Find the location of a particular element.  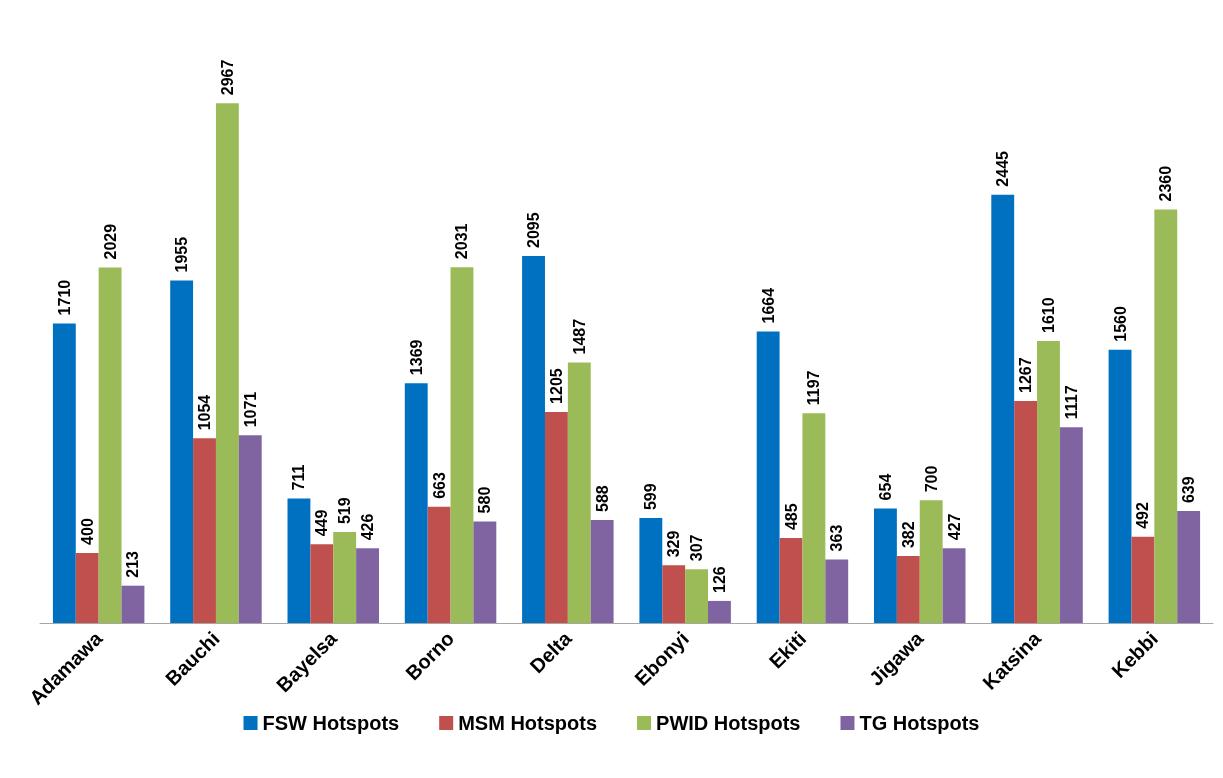

data-label: 400 is located at coordinates (87, 531).